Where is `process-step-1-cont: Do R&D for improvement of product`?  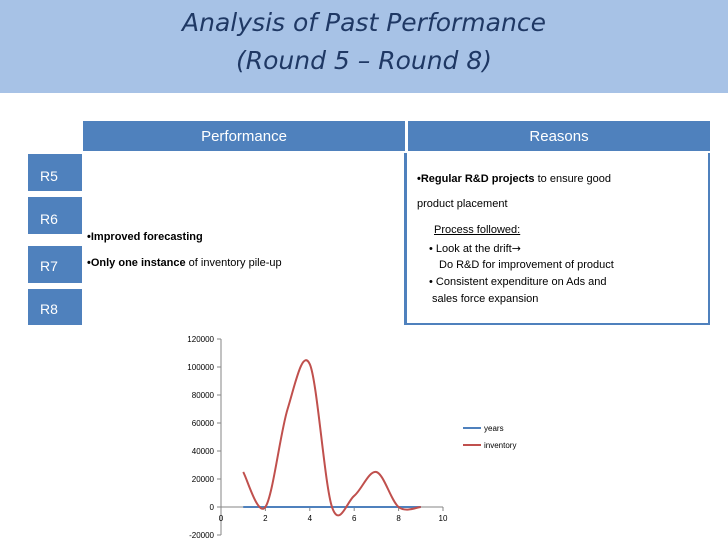 process-step-1-cont: Do R&D for improvement of product is located at coordinates (526, 265).